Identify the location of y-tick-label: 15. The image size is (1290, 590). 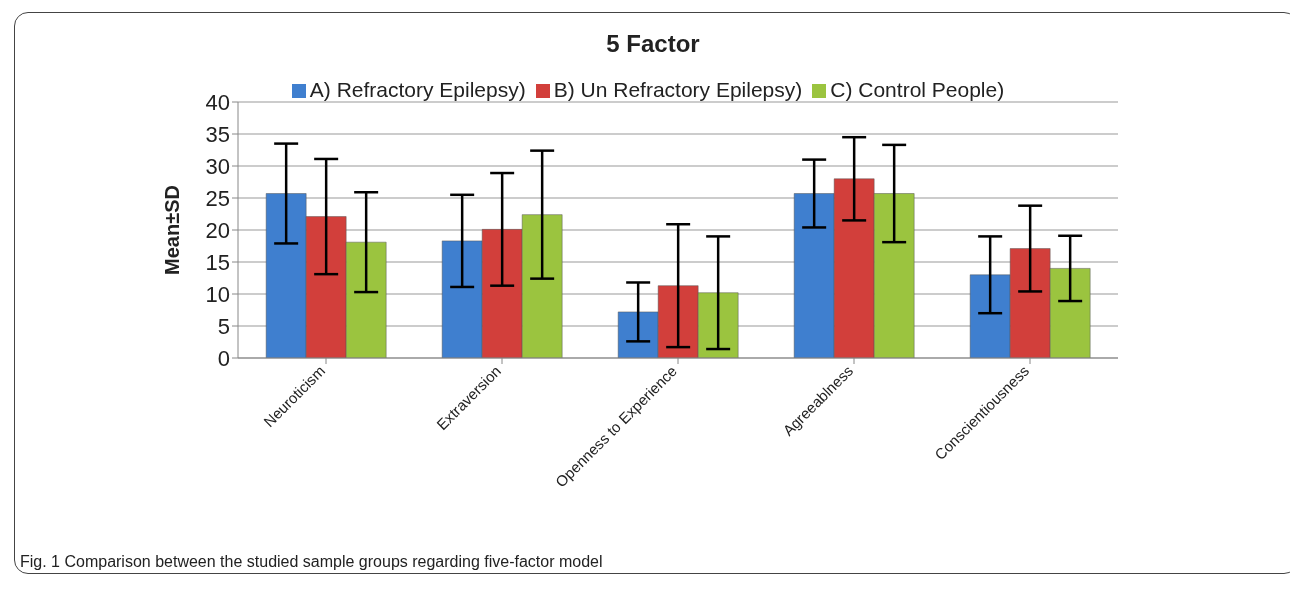
(217, 262).